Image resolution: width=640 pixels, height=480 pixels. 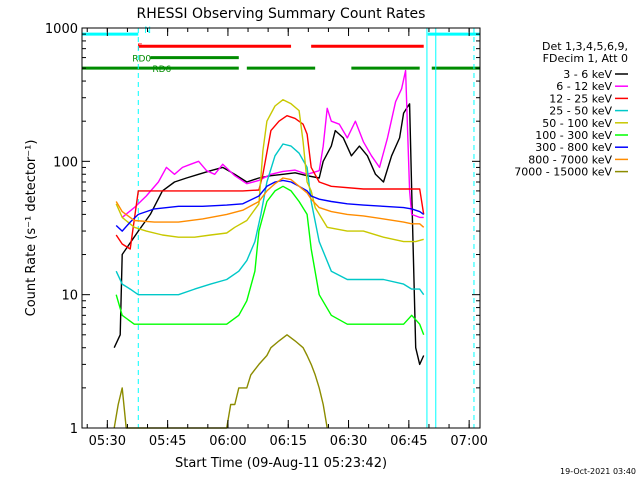 I want to click on legend-header-1: FDecim 1, Att 0, so click(x=585, y=58).